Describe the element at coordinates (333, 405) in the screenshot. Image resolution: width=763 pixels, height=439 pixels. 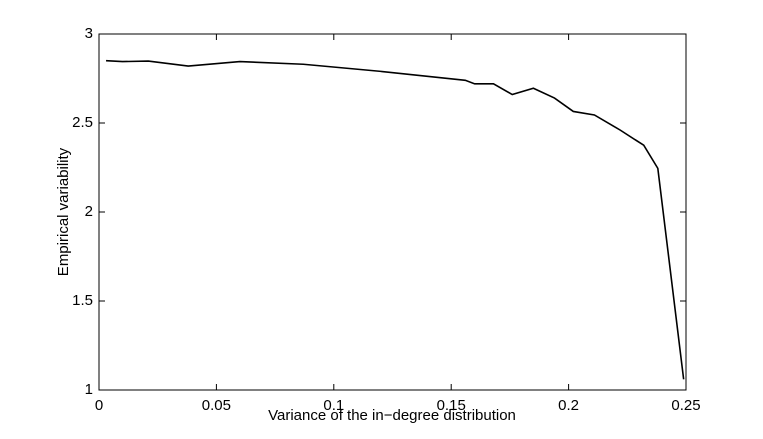
I see `x-tick-label: 0.1` at that location.